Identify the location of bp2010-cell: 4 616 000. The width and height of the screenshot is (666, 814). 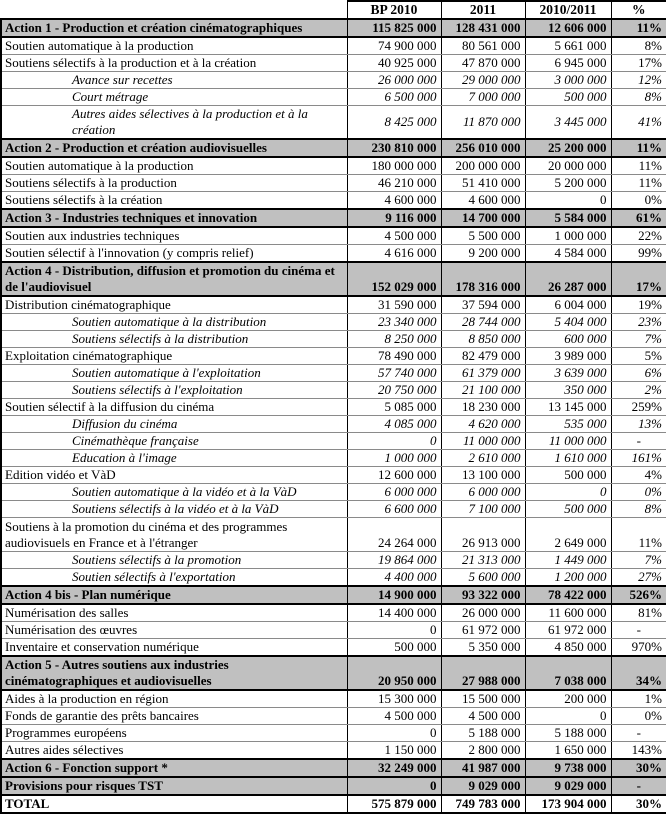
(393, 253).